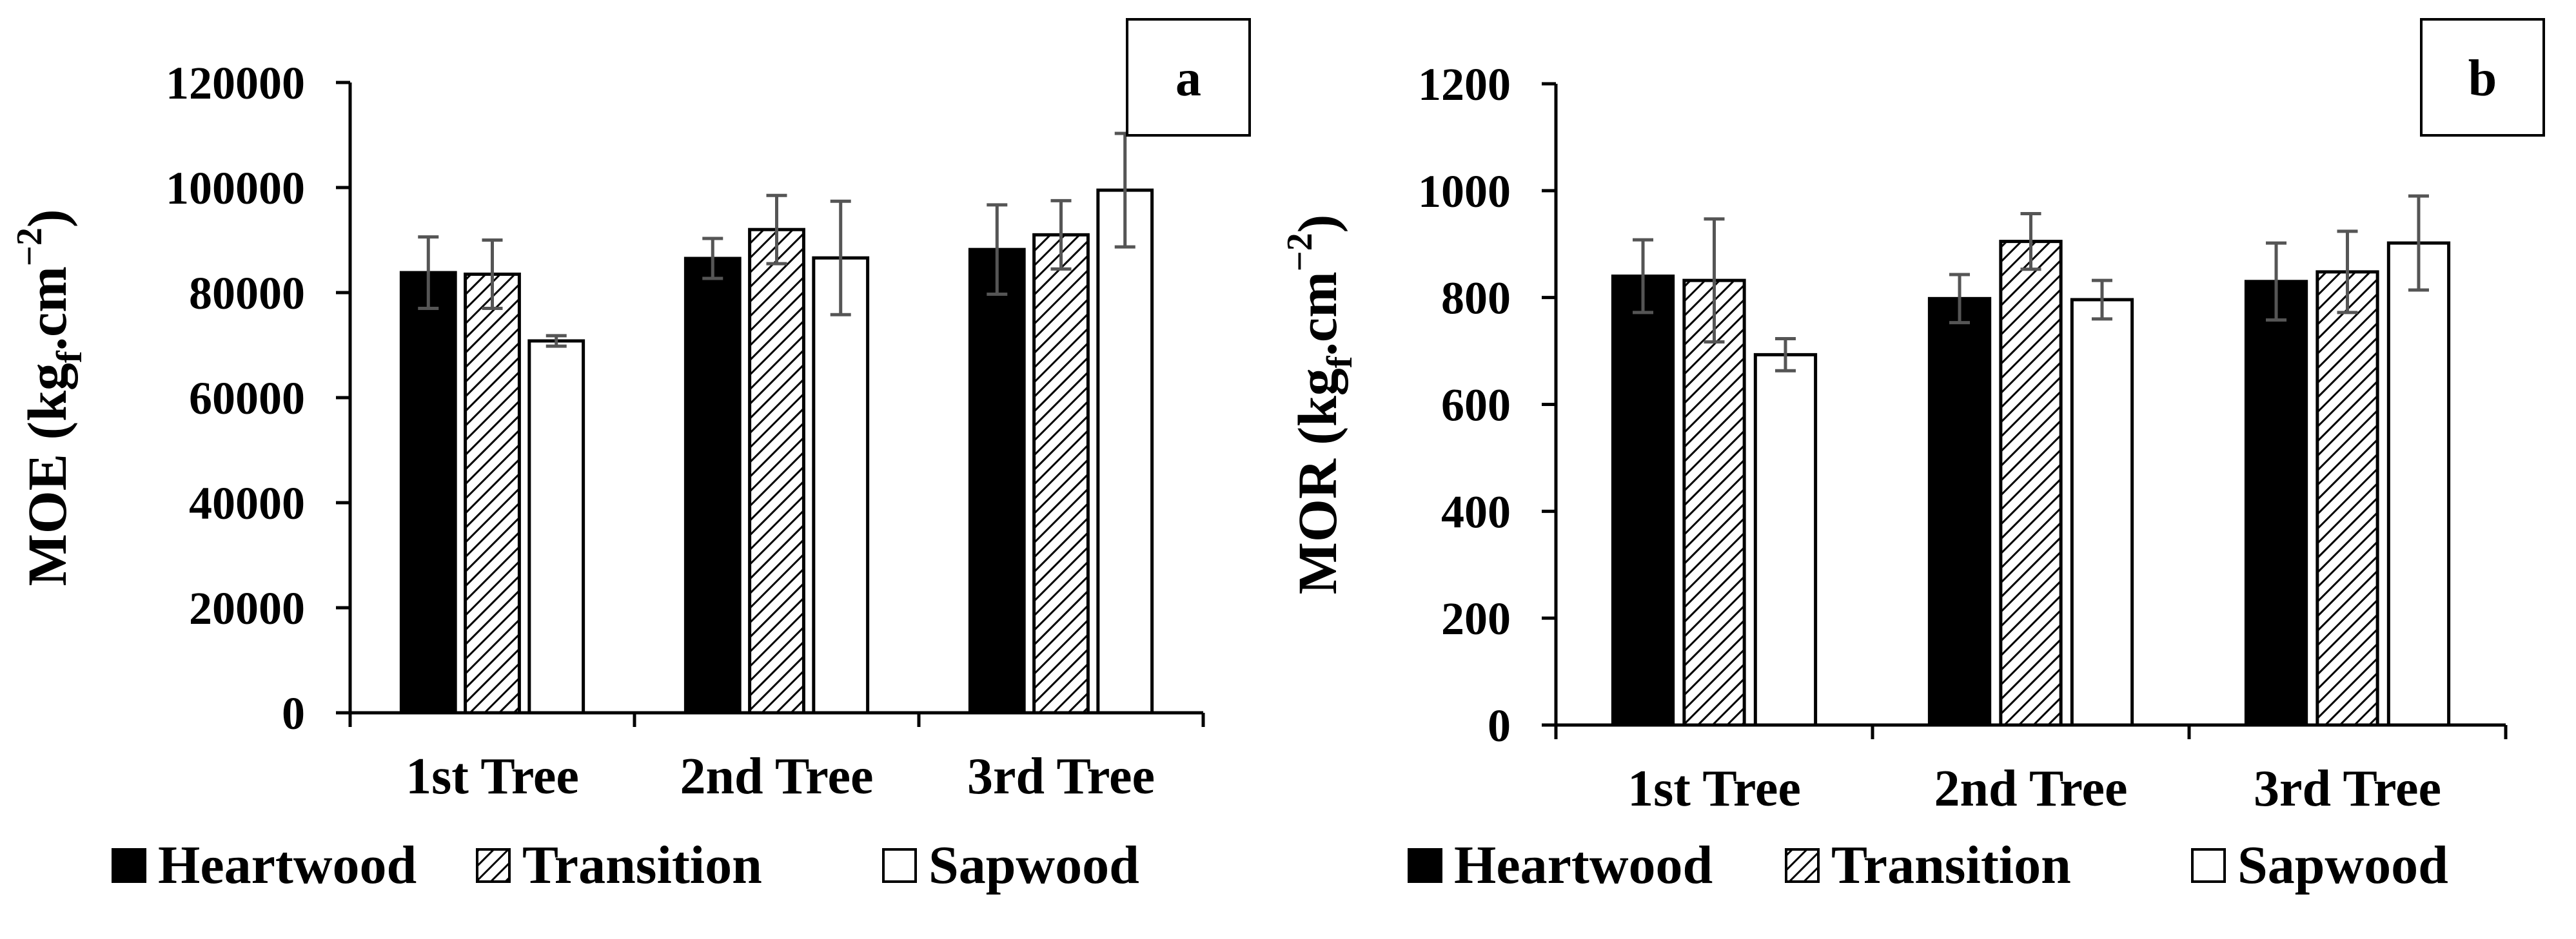 The width and height of the screenshot is (2576, 939). I want to click on y-axis-label: MOE (kgf.cm−2), so click(50, 397).